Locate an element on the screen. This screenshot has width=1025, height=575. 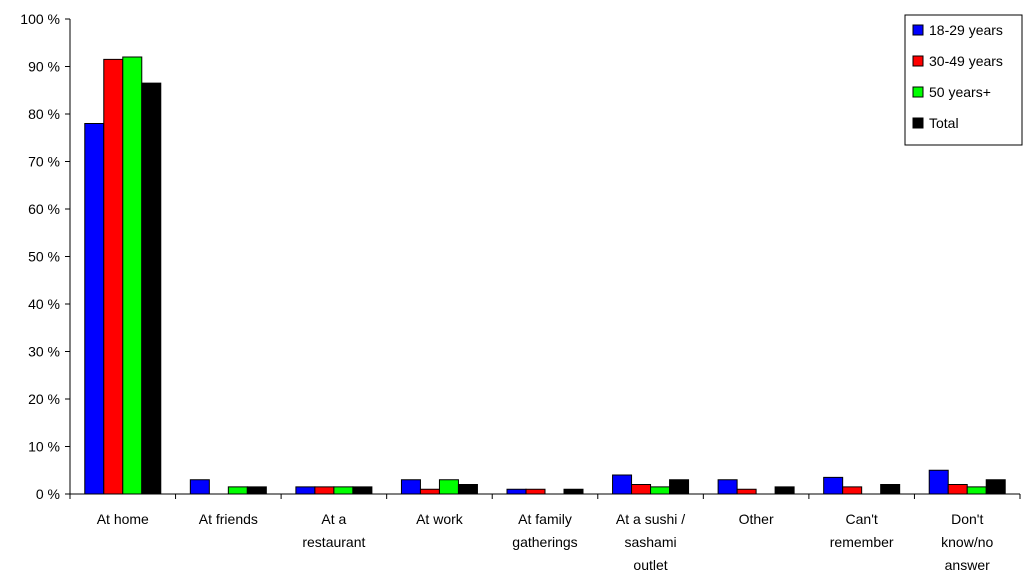
legend-label: Total is located at coordinates (944, 123).